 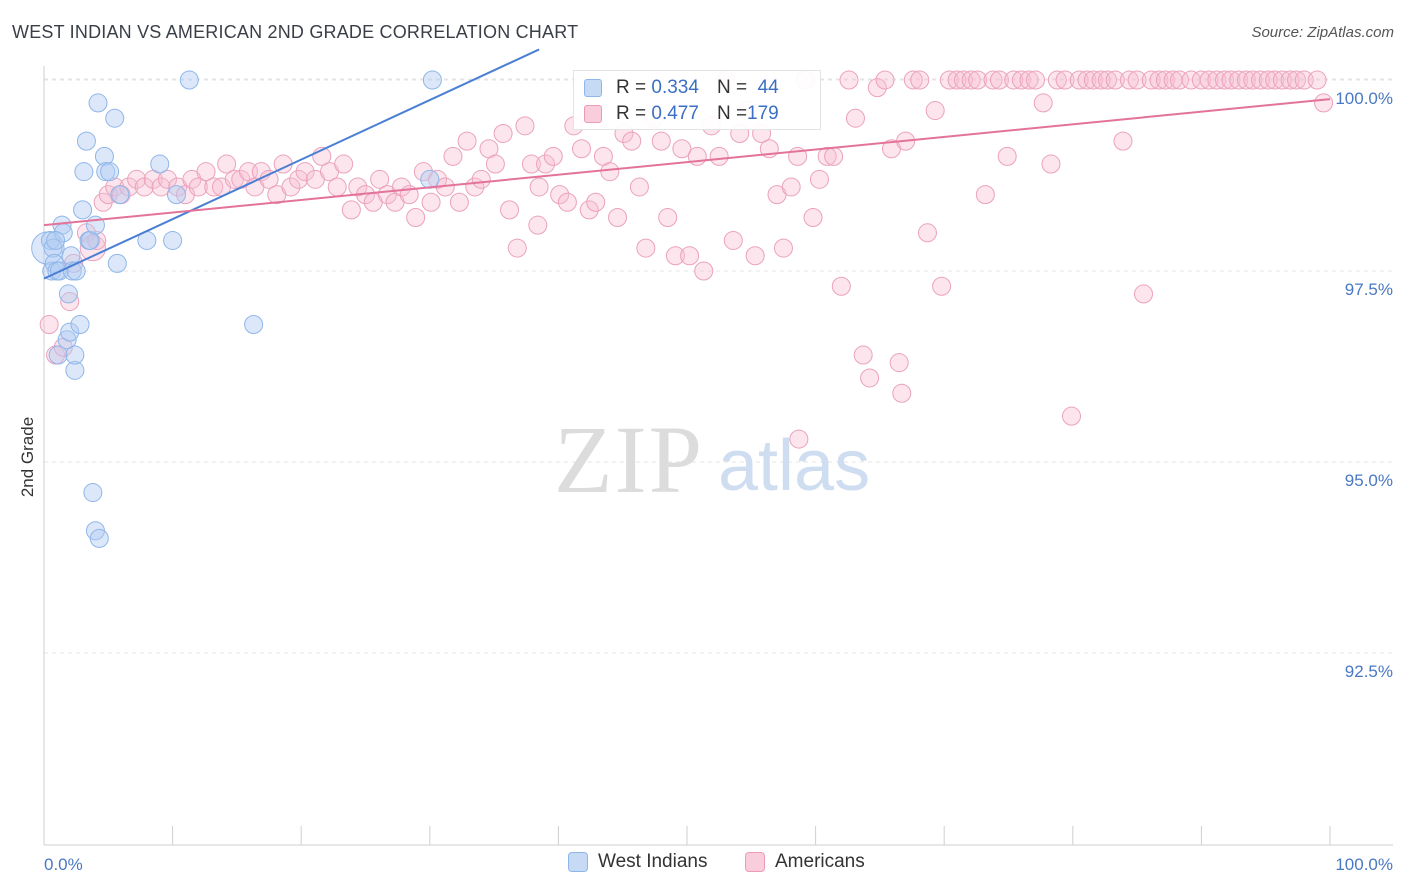 What do you see at coordinates (1364, 864) in the screenshot?
I see `x-tick-label: 100.0%` at bounding box center [1364, 864].